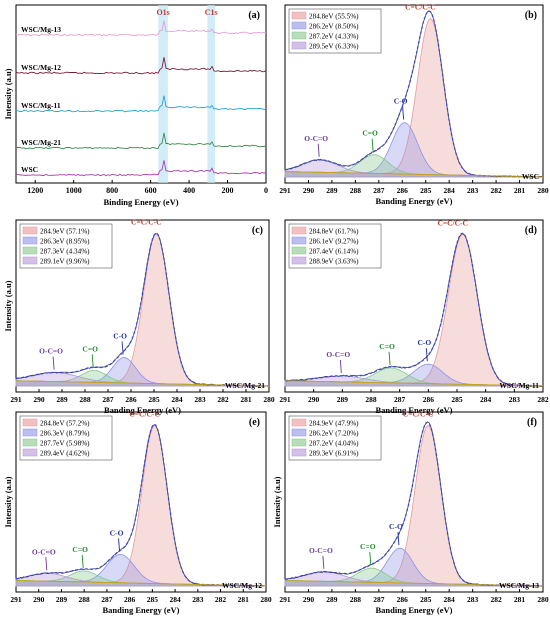 The height and width of the screenshot is (627, 550). Describe the element at coordinates (51, 351) in the screenshot. I see `peak-label: O-C=O` at that location.